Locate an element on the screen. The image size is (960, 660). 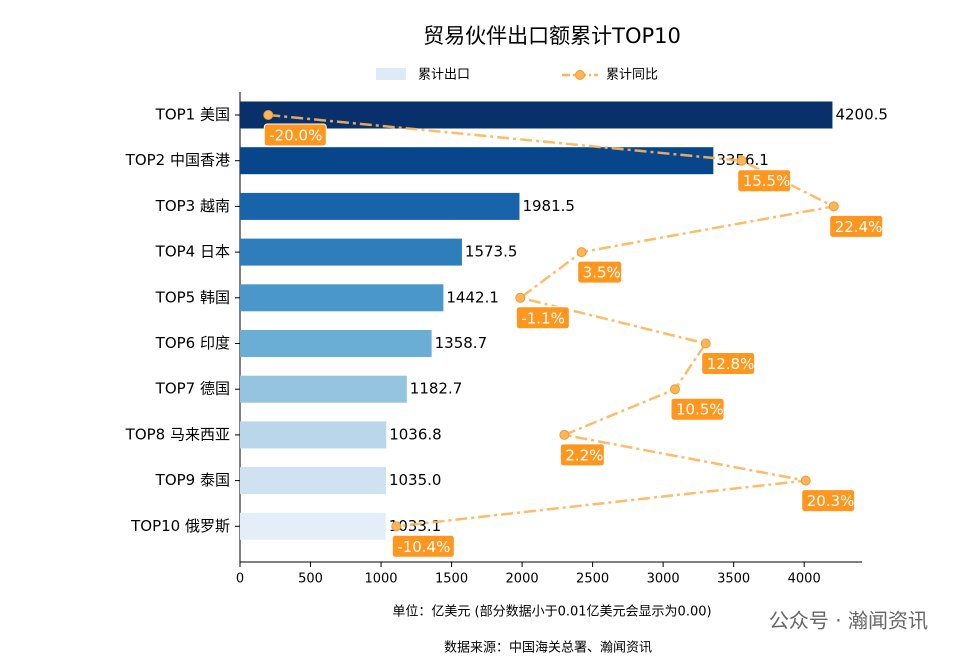
x-tick-label: 4000 is located at coordinates (804, 579).